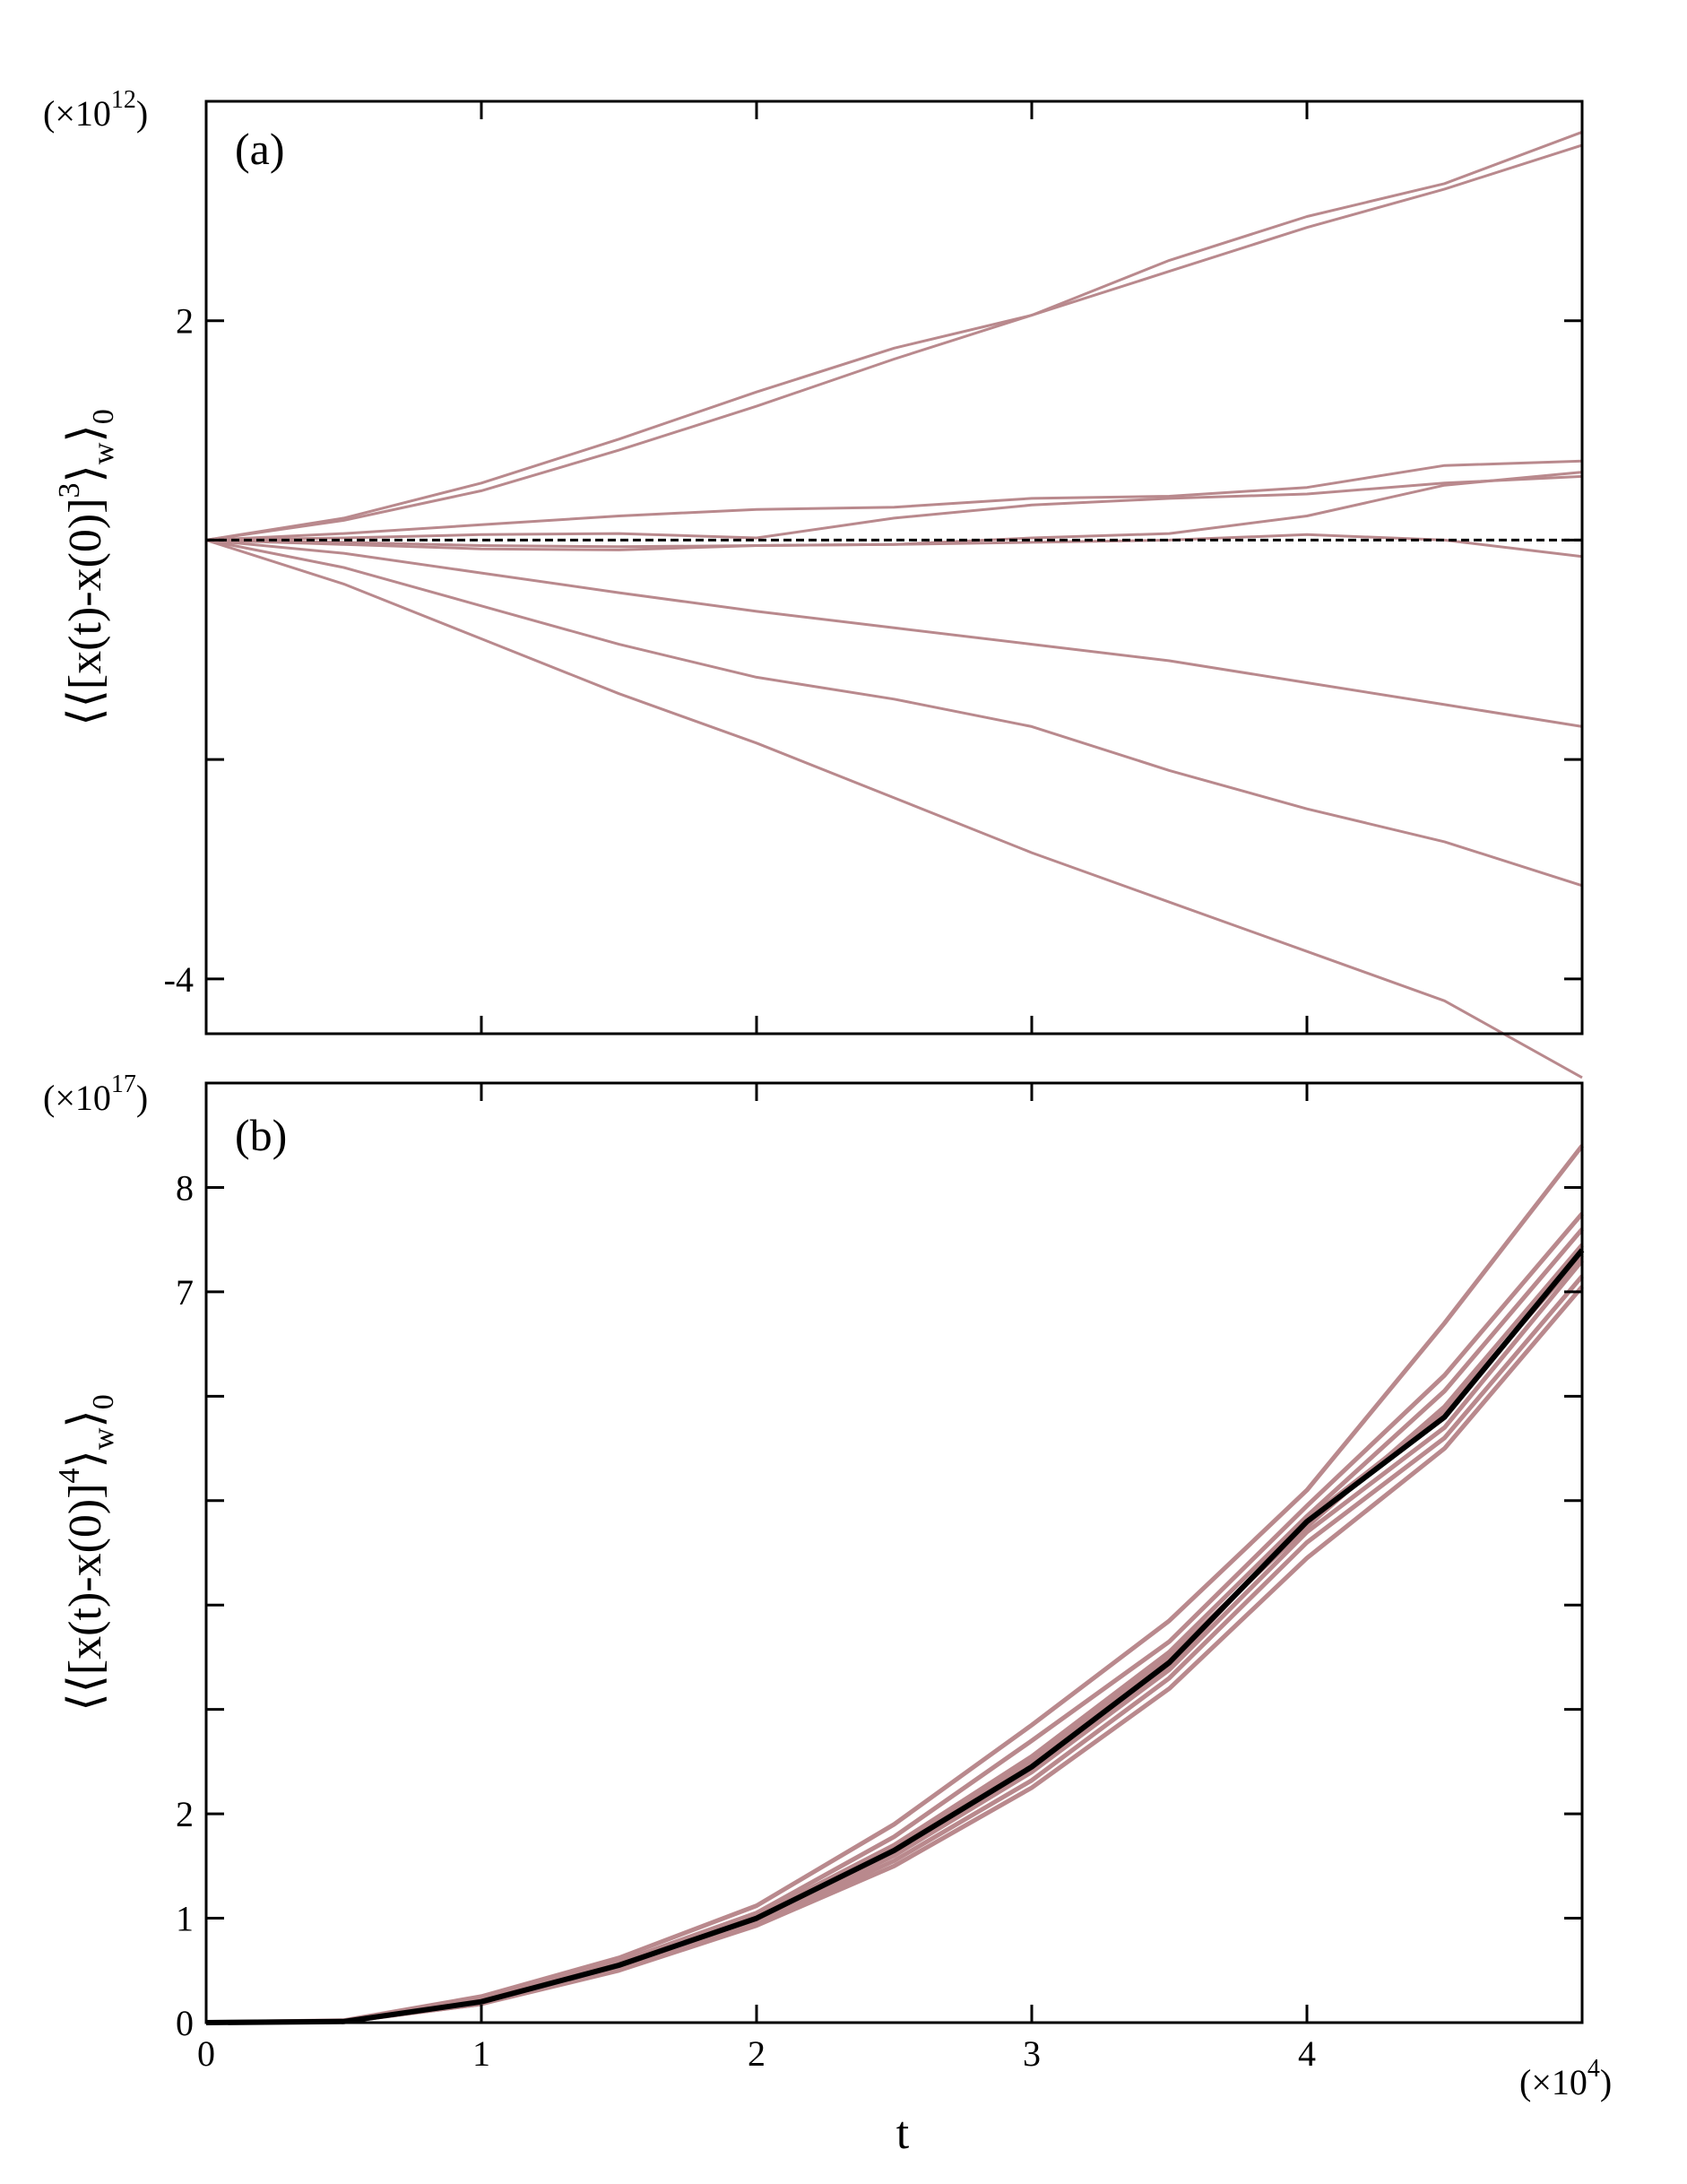 The width and height of the screenshot is (1687, 2184). Describe the element at coordinates (95, 1094) in the screenshot. I see `panel-b-y-multiplier: (×10¹⁷)` at that location.